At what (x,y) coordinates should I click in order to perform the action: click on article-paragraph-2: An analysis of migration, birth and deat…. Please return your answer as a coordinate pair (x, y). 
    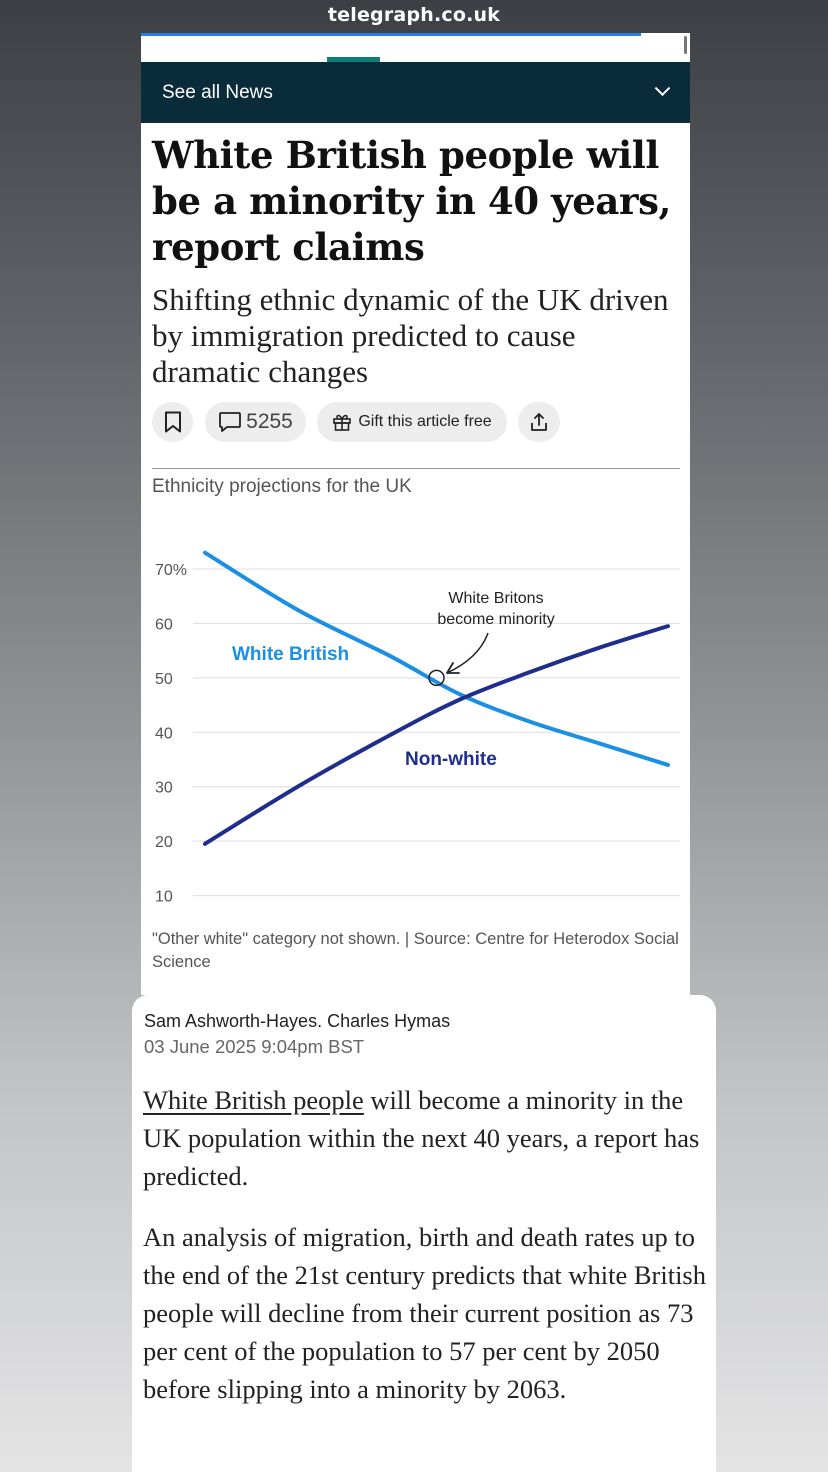
    Looking at the image, I should click on (424, 1313).